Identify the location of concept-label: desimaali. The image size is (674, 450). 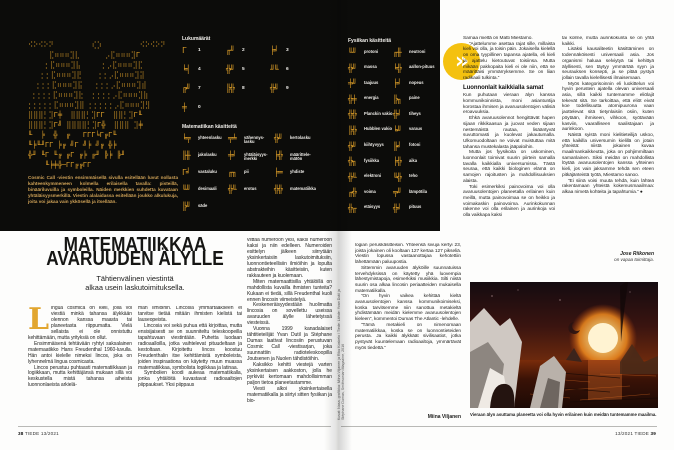
(207, 188).